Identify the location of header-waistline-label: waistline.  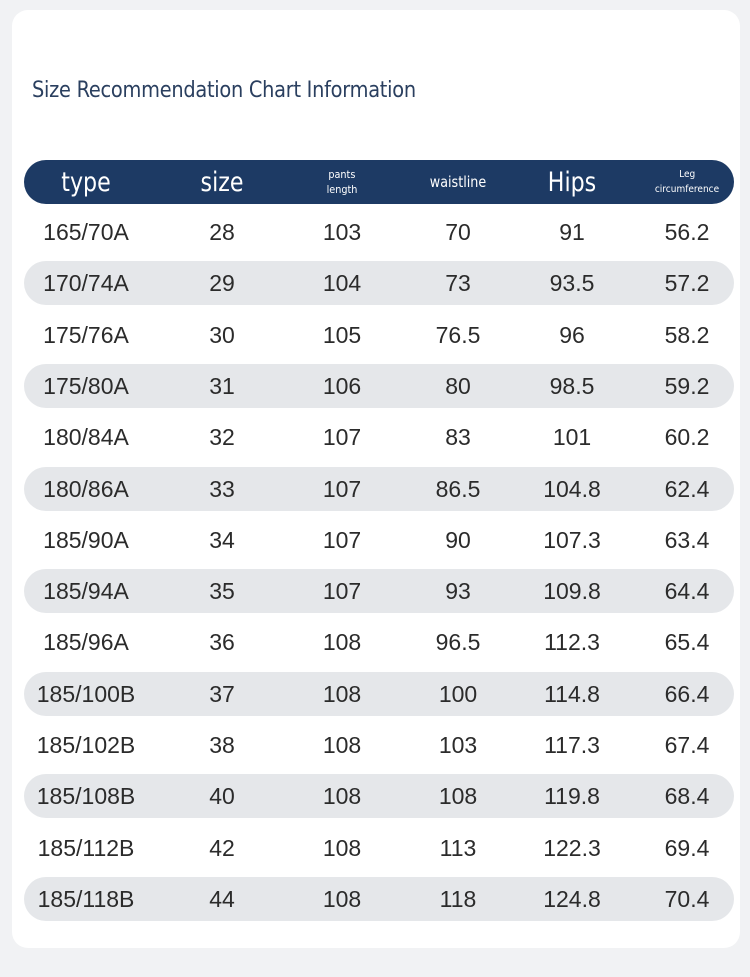
(458, 182).